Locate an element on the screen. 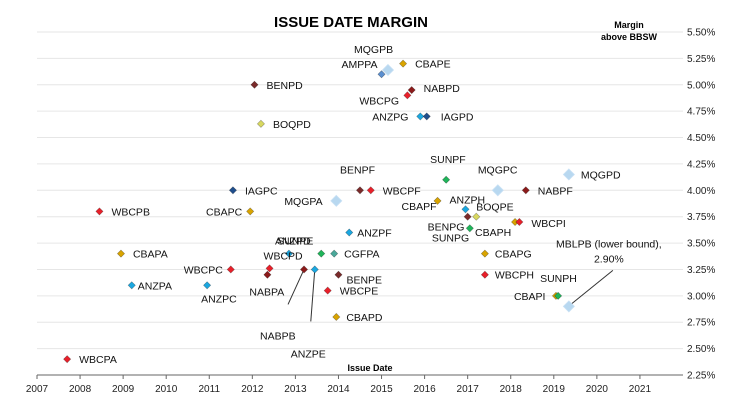 The width and height of the screenshot is (731, 401). point-label-wbcpe: WBCPE is located at coordinates (359, 292).